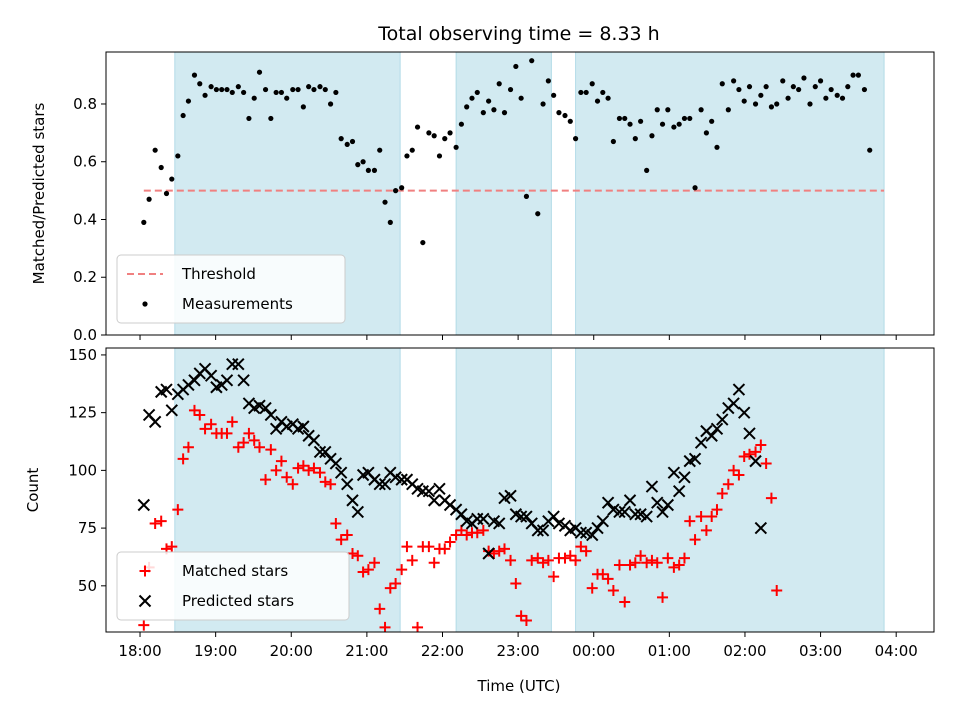 This screenshot has width=960, height=720. Describe the element at coordinates (85, 219) in the screenshot. I see `y-tick-label: 0.4` at that location.